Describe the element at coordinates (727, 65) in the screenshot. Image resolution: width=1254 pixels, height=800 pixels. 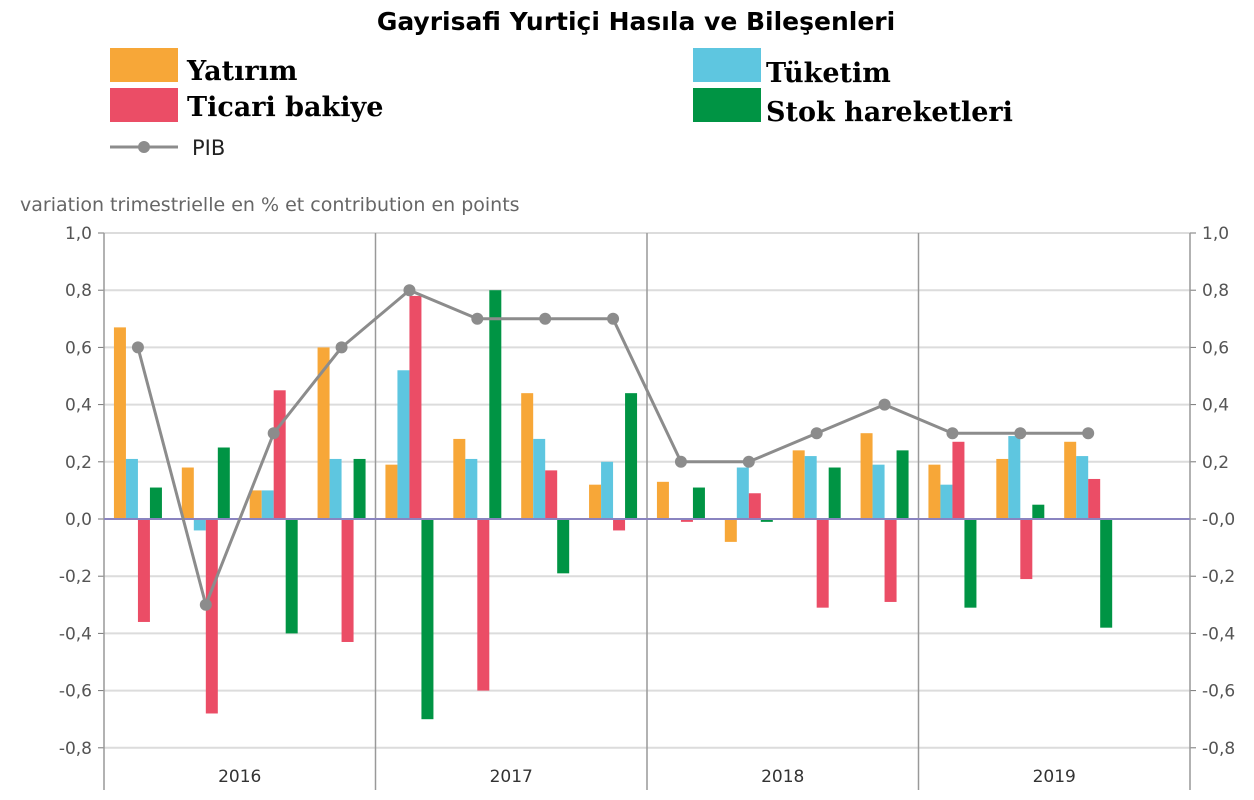
I see `legend-swatch-tuketim` at that location.